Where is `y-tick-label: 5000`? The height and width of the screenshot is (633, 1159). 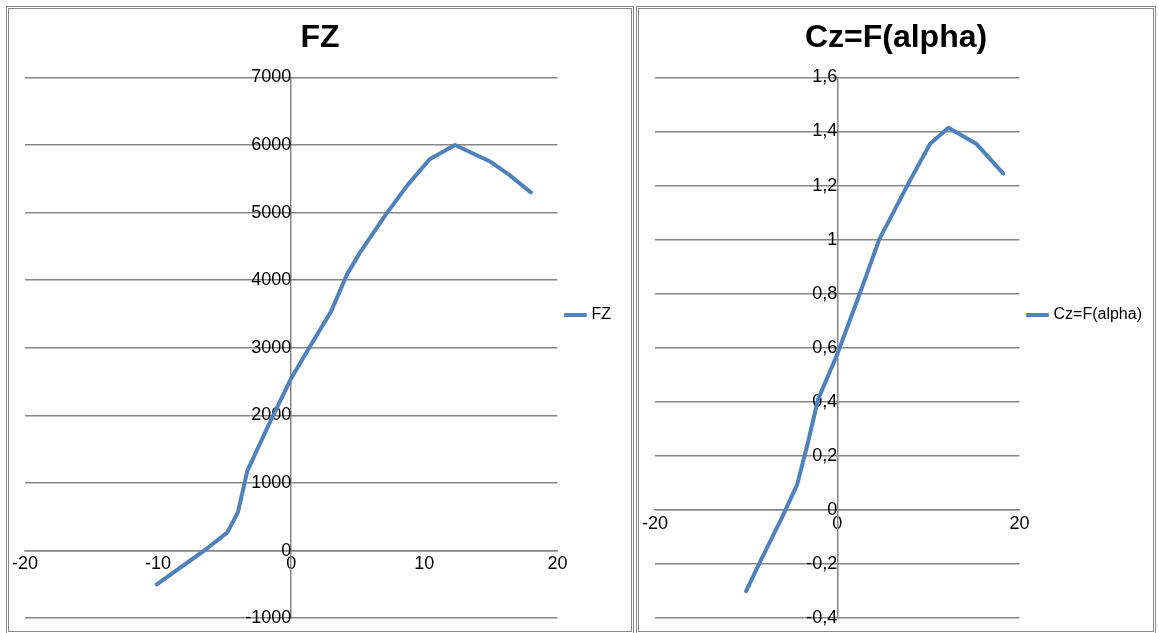
y-tick-label: 5000 is located at coordinates (271, 211).